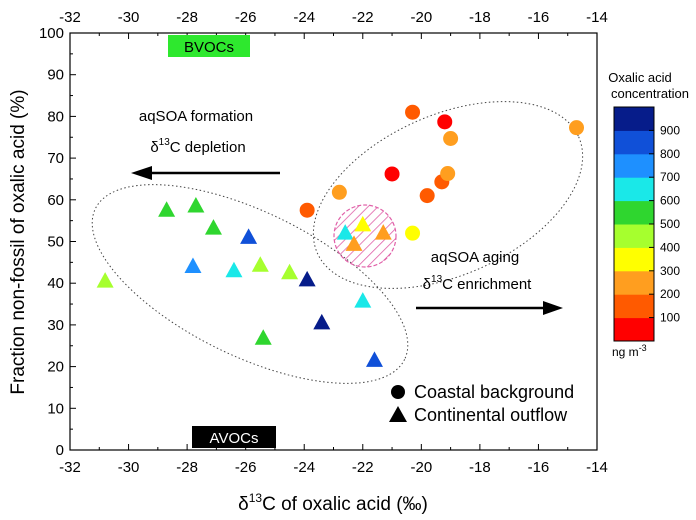  I want to click on colorbar-bands, so click(634, 224).